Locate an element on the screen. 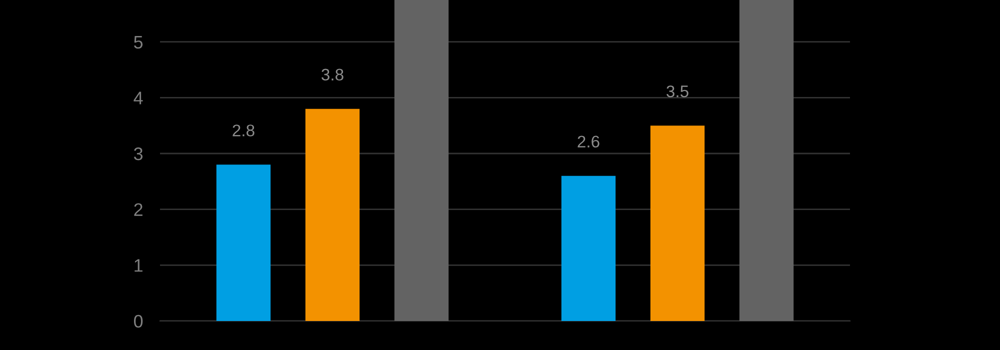 The image size is (1000, 350). y-tick-label: 2 is located at coordinates (138, 209).